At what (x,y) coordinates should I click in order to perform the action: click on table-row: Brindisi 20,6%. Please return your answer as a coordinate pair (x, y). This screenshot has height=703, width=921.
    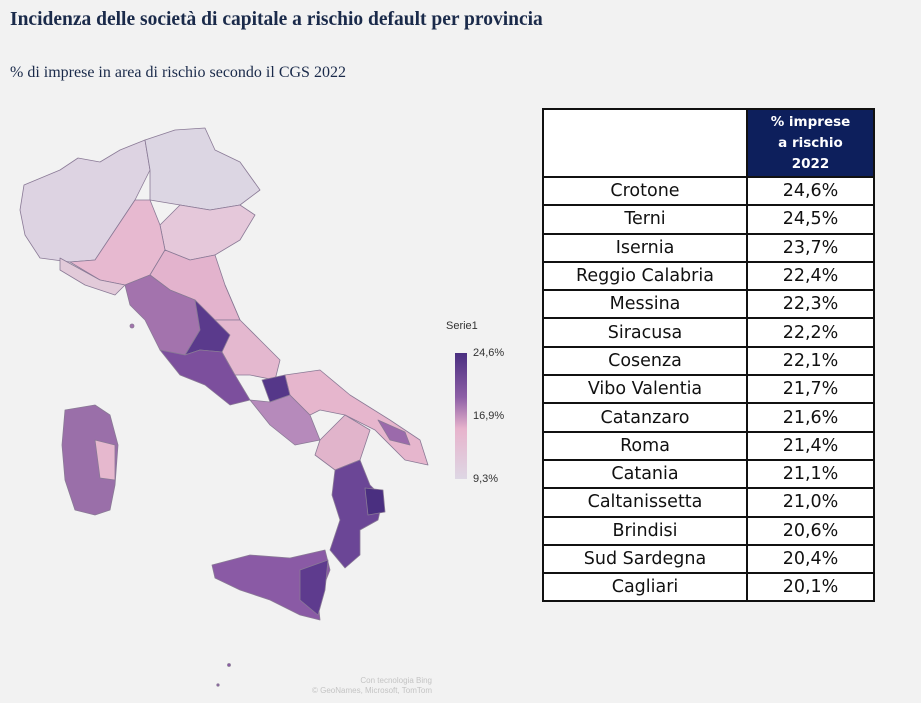
    Looking at the image, I should click on (708, 530).